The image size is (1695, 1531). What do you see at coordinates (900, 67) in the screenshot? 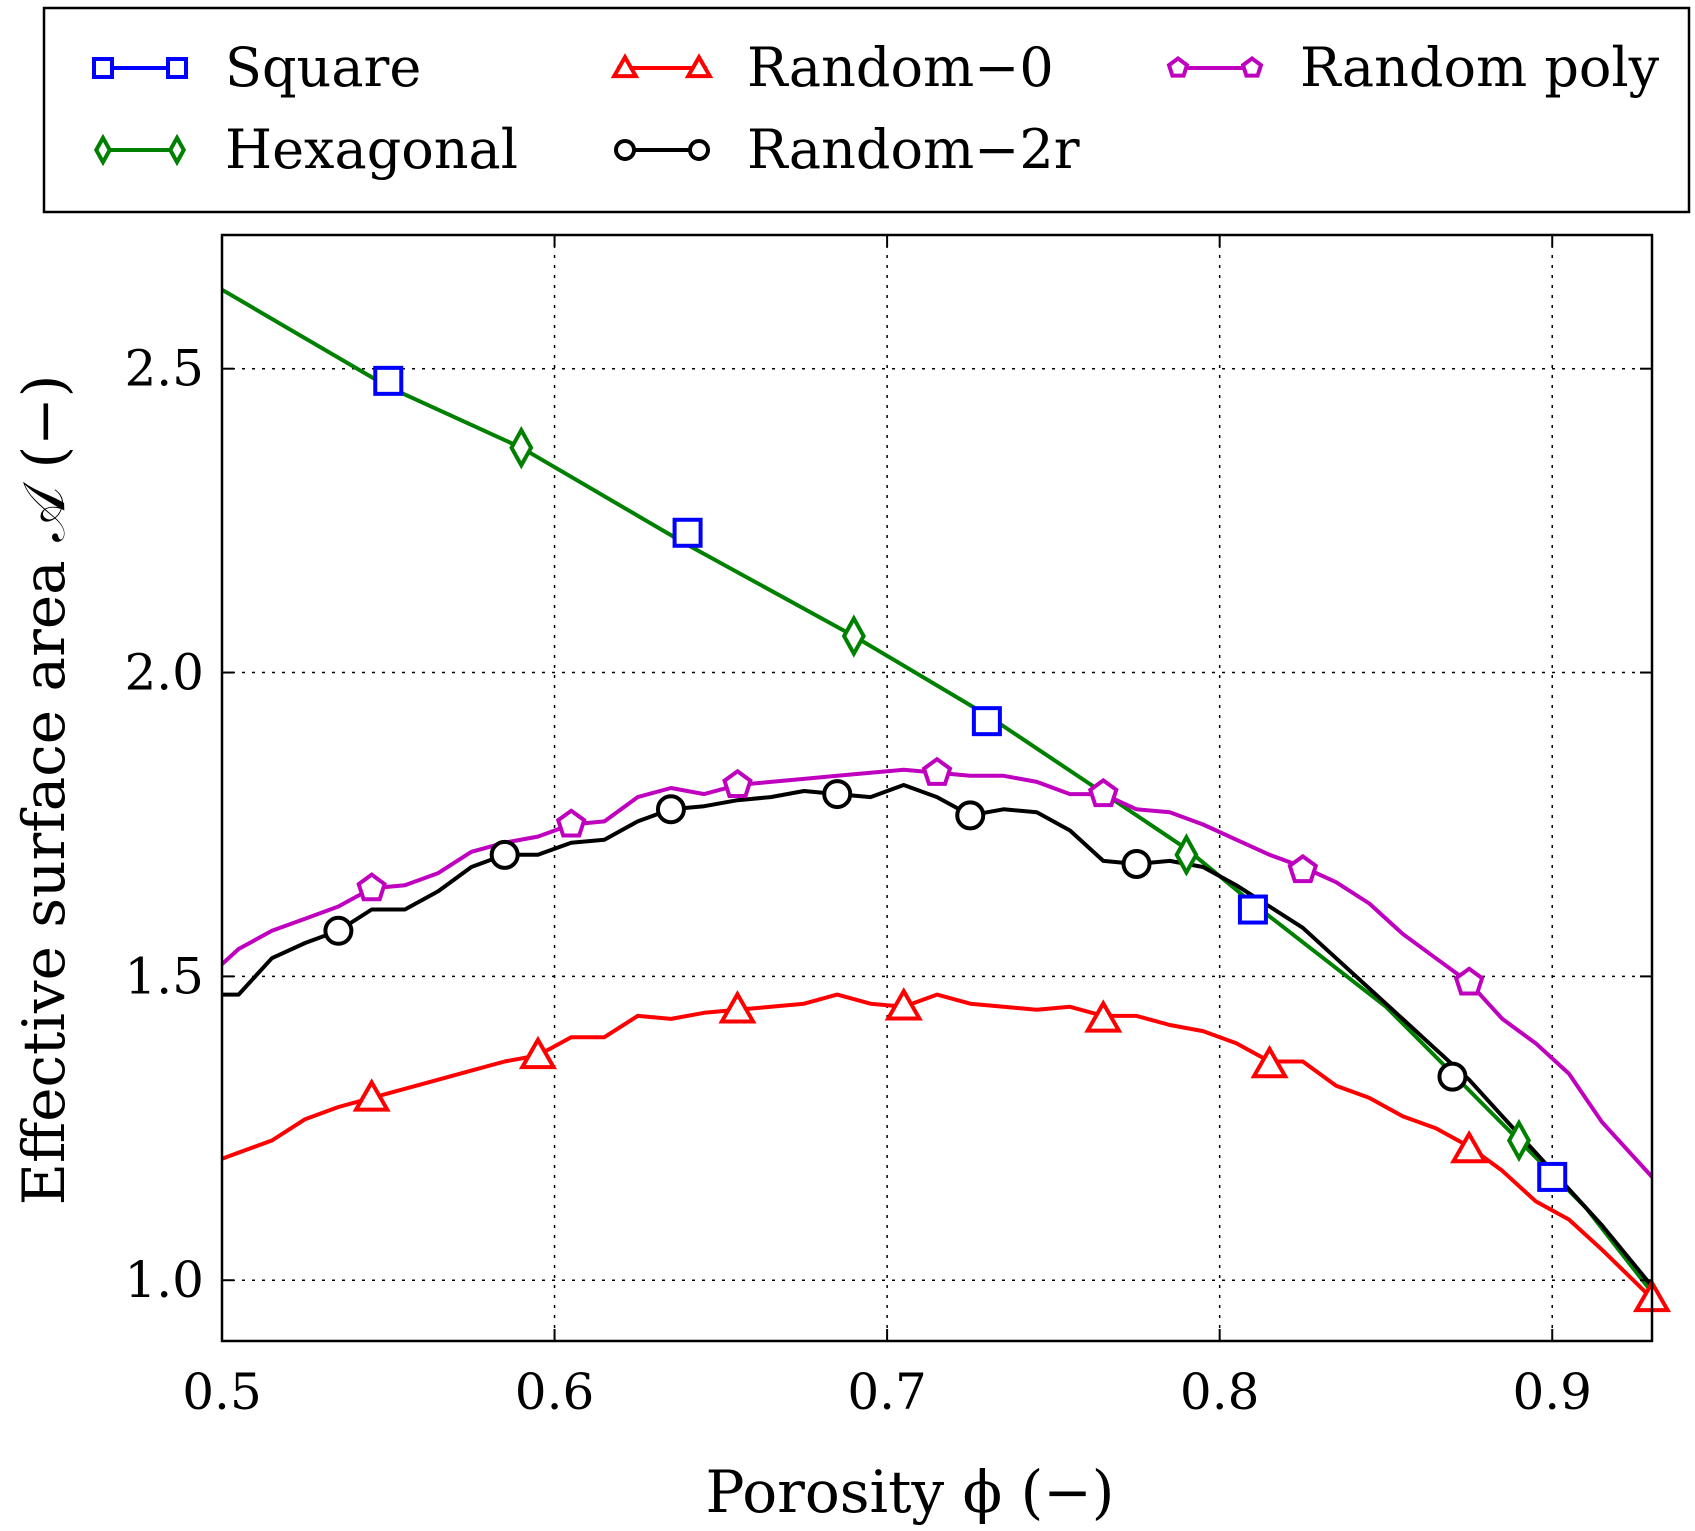
I see `legend-label: Random−0` at bounding box center [900, 67].